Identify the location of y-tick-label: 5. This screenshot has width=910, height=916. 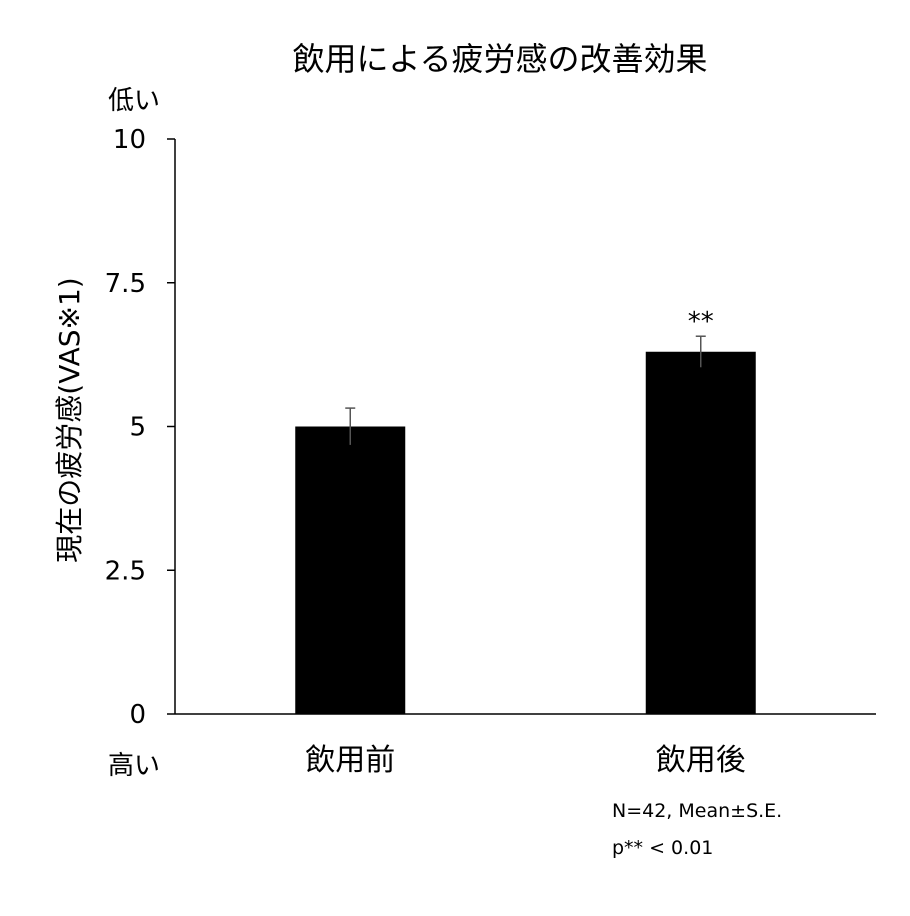
(137, 428).